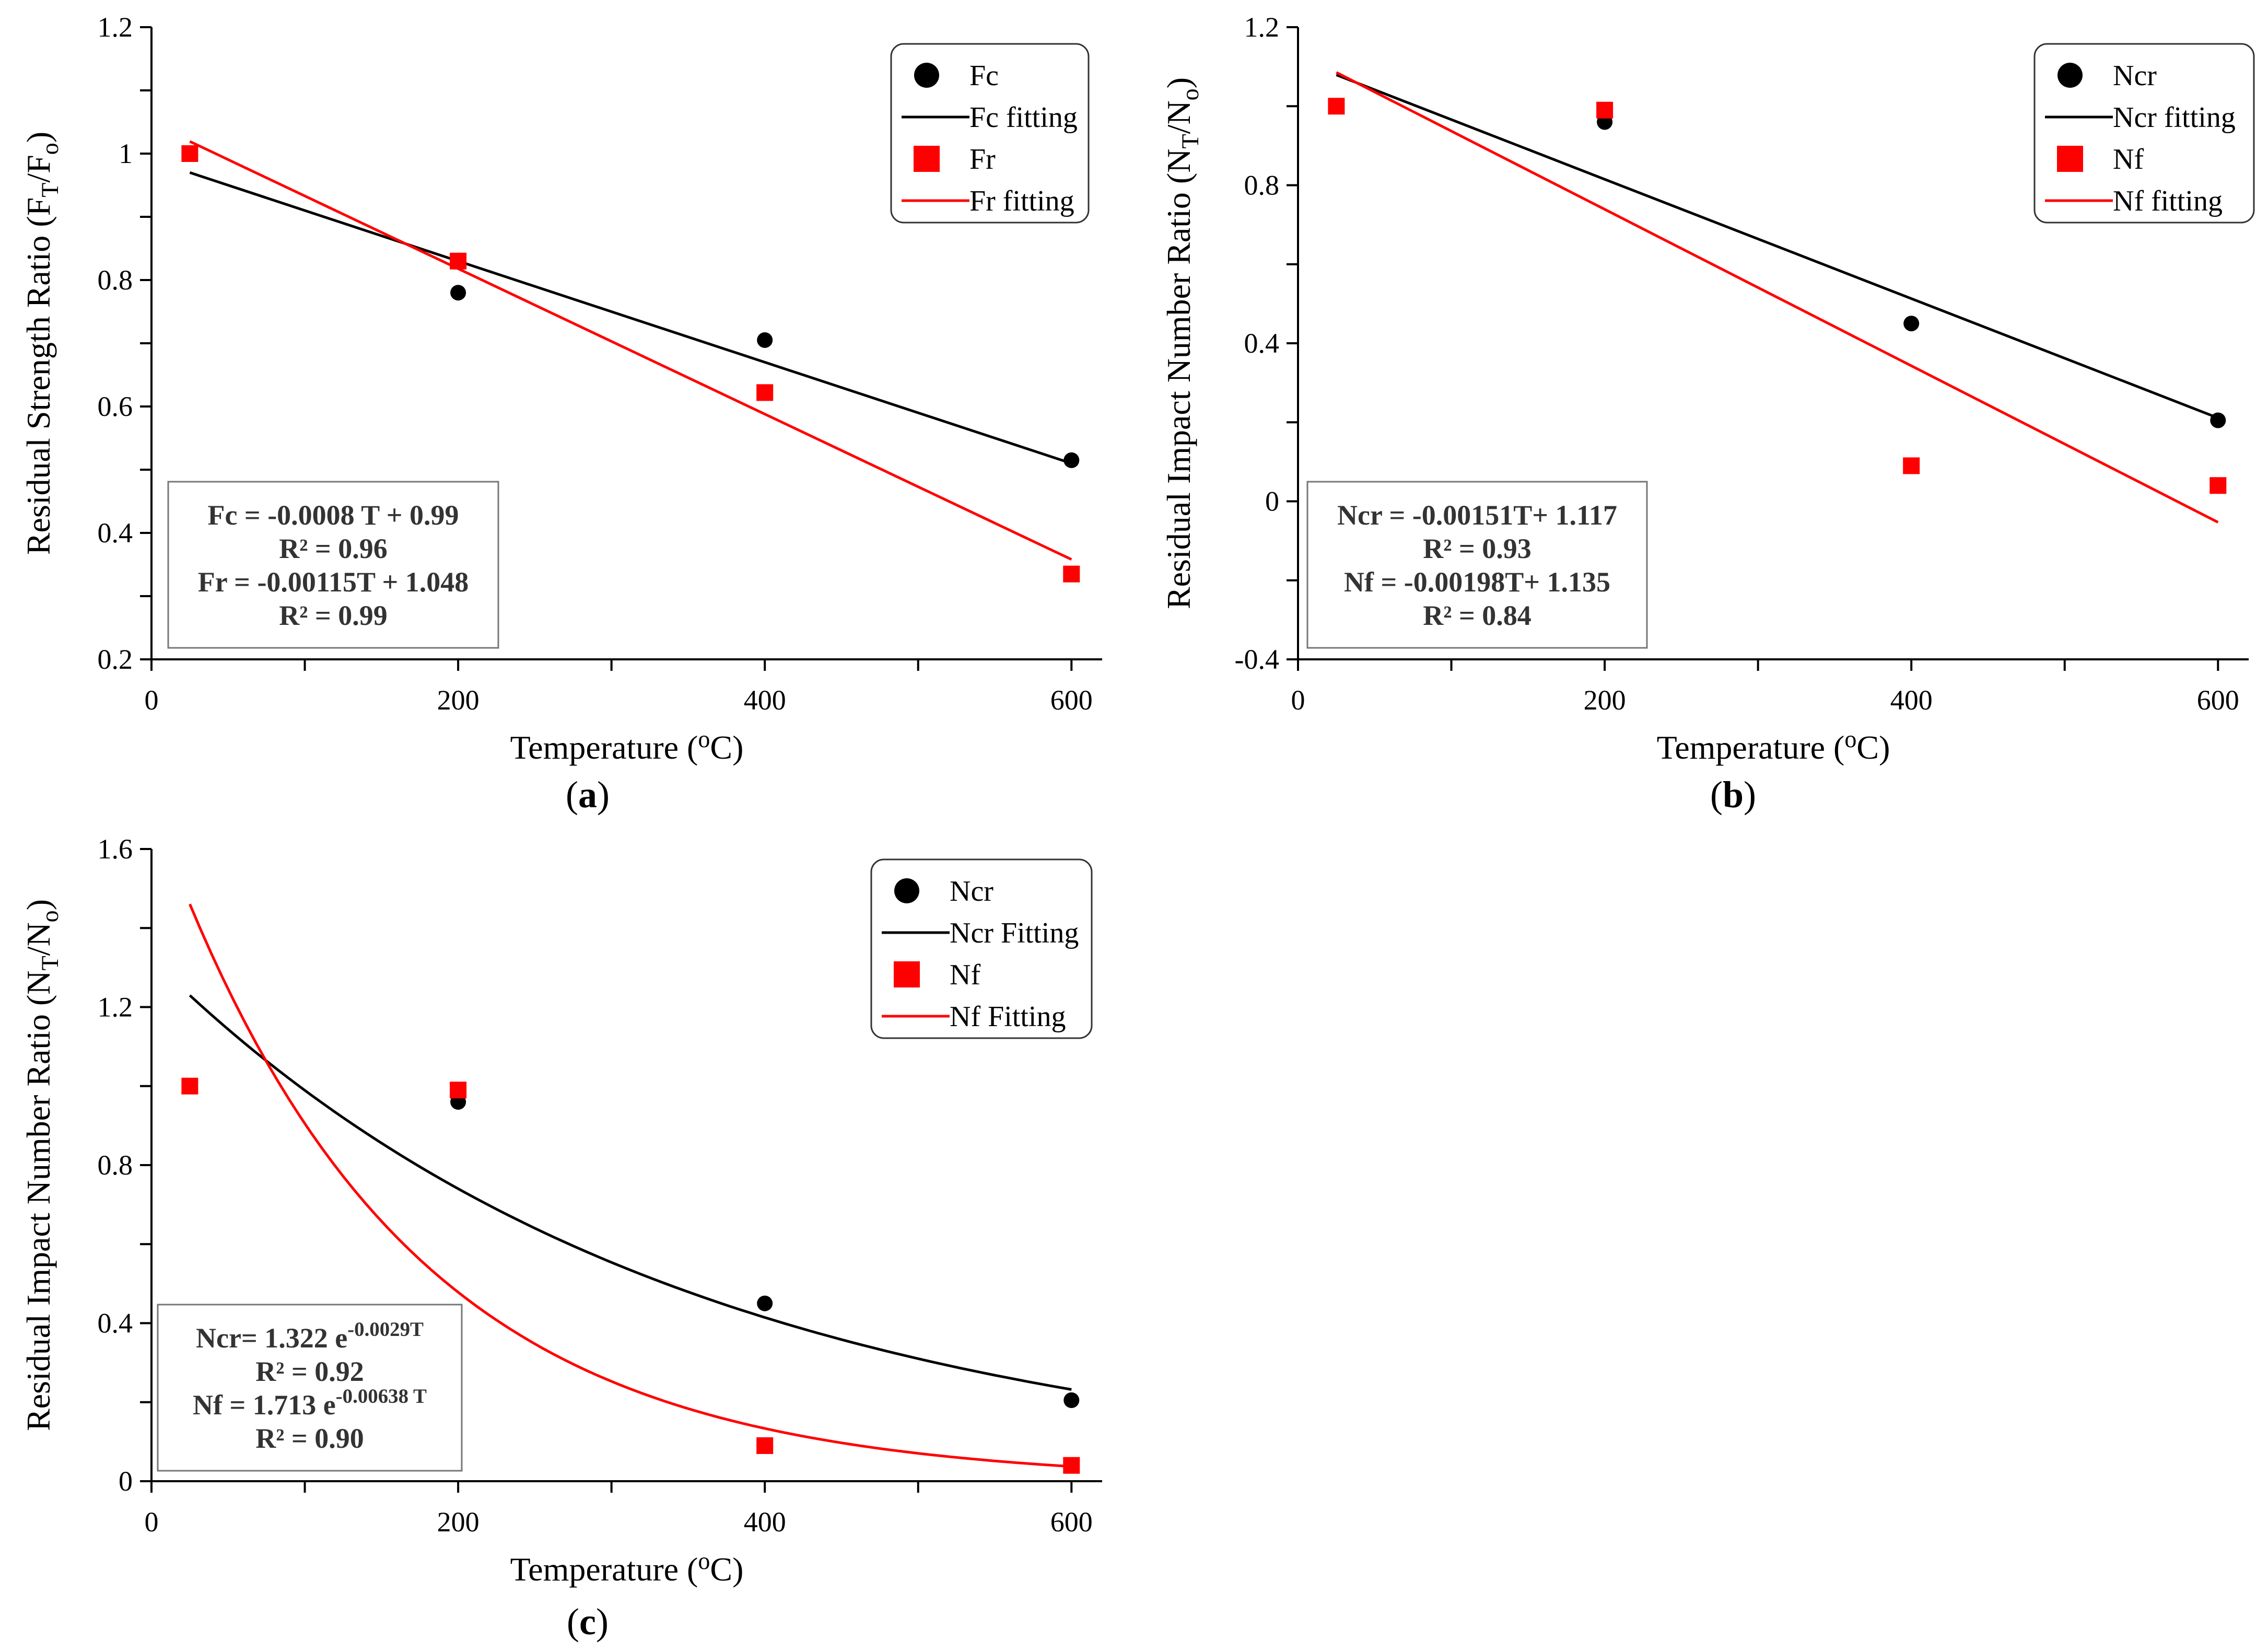  I want to click on equation-line: R² = 0.92, so click(310, 1372).